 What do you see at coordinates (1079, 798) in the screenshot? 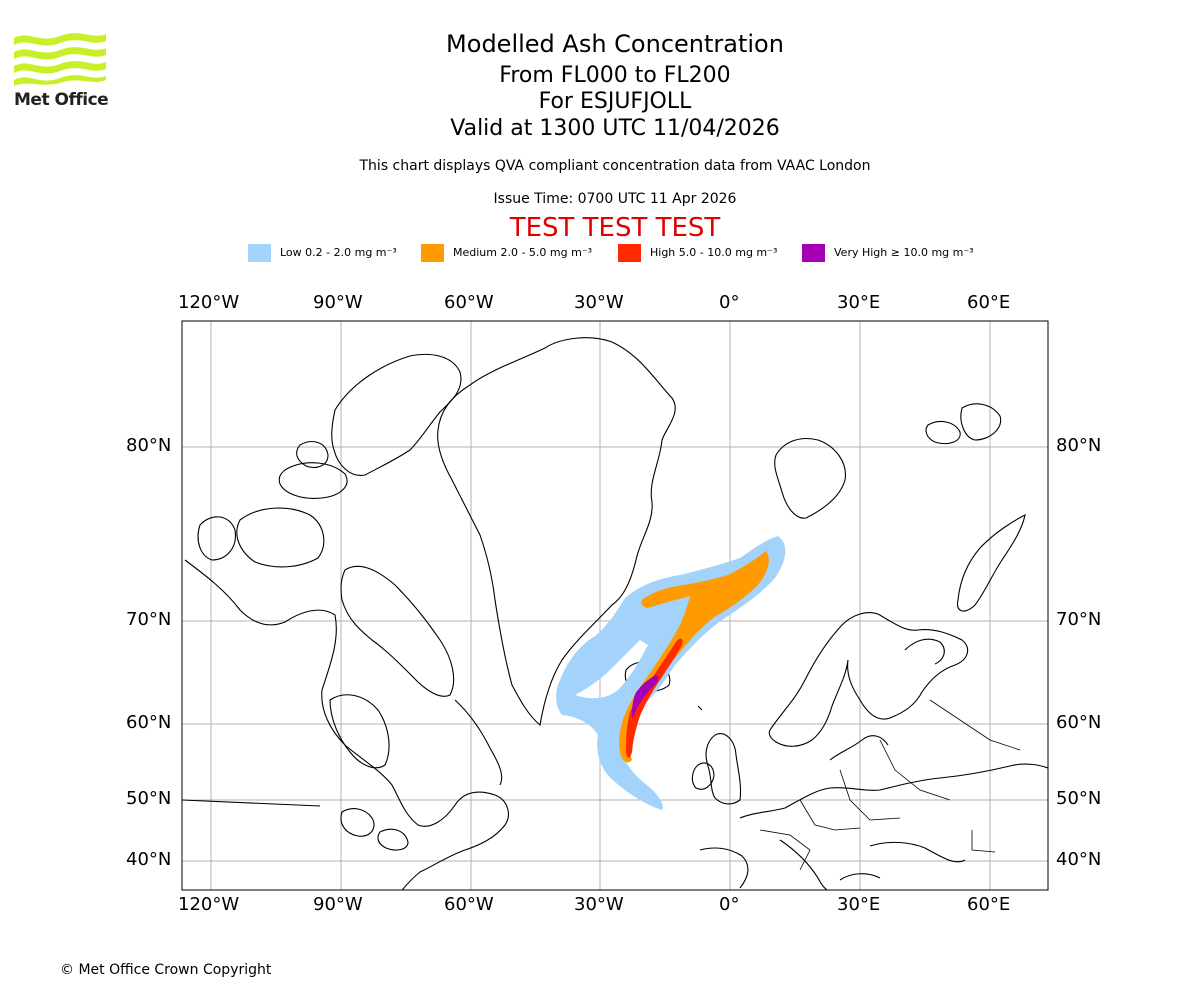
I see `lat-label-right-50n: 50°N` at bounding box center [1079, 798].